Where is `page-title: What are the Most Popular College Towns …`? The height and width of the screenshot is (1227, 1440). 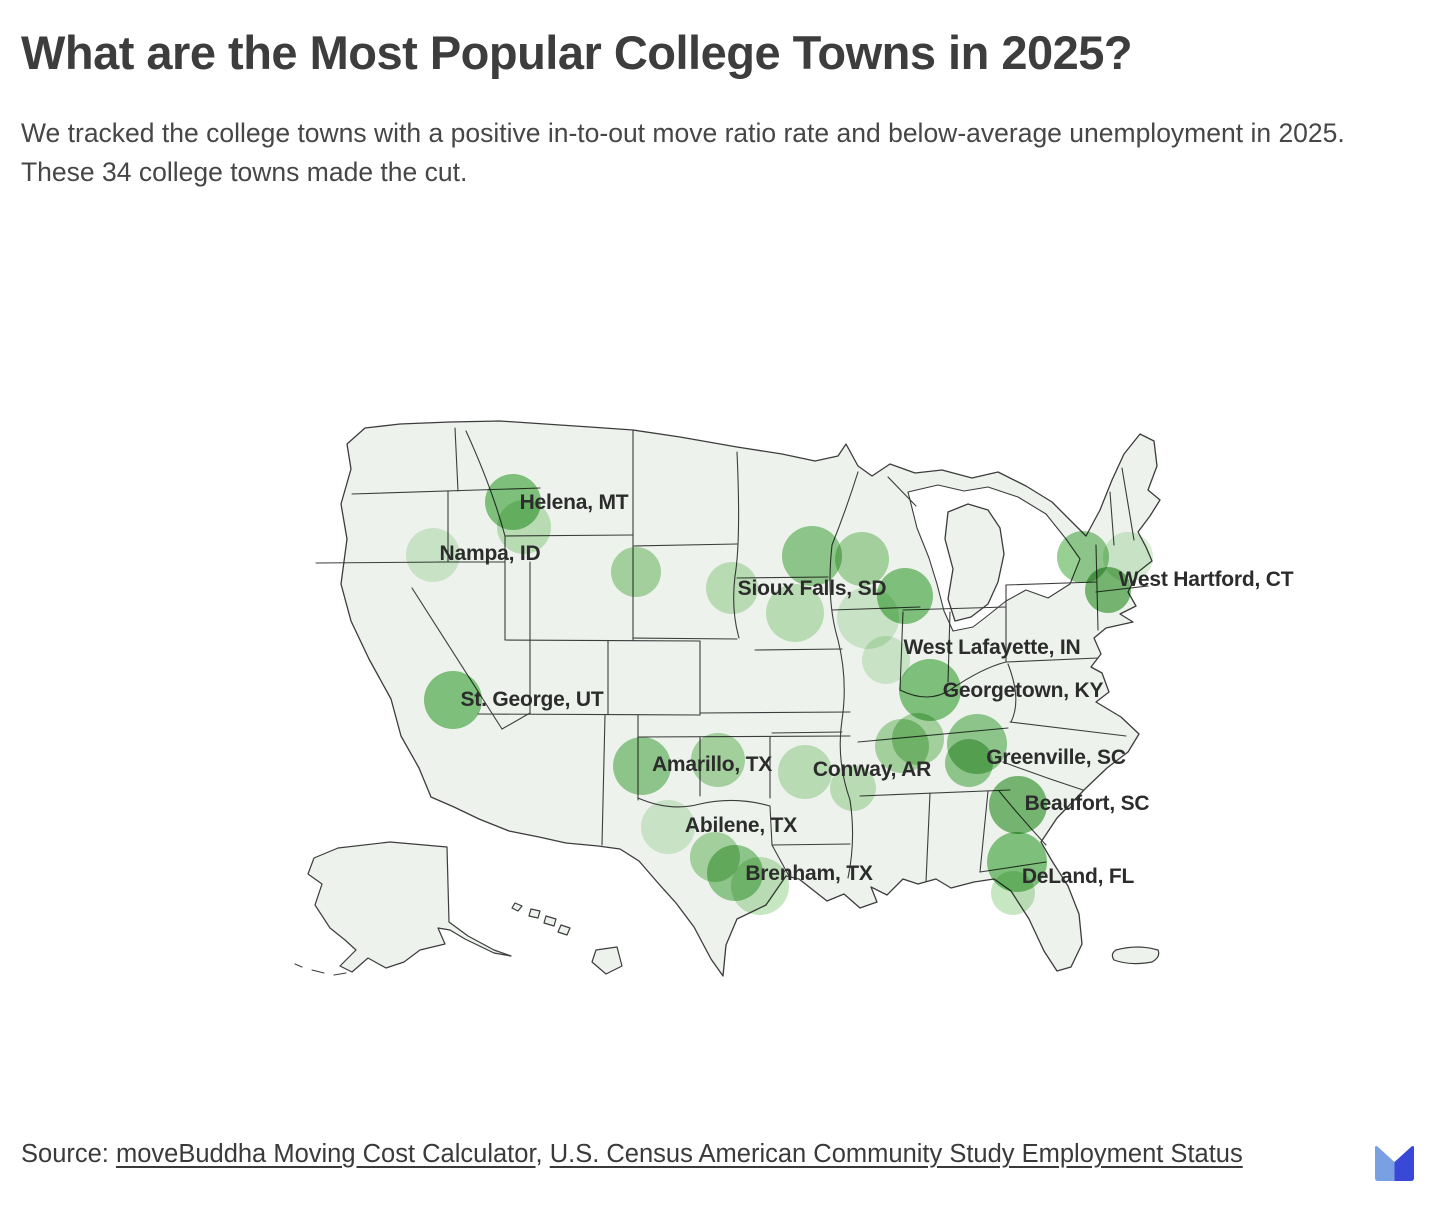
page-title: What are the Most Popular College Towns … is located at coordinates (577, 52).